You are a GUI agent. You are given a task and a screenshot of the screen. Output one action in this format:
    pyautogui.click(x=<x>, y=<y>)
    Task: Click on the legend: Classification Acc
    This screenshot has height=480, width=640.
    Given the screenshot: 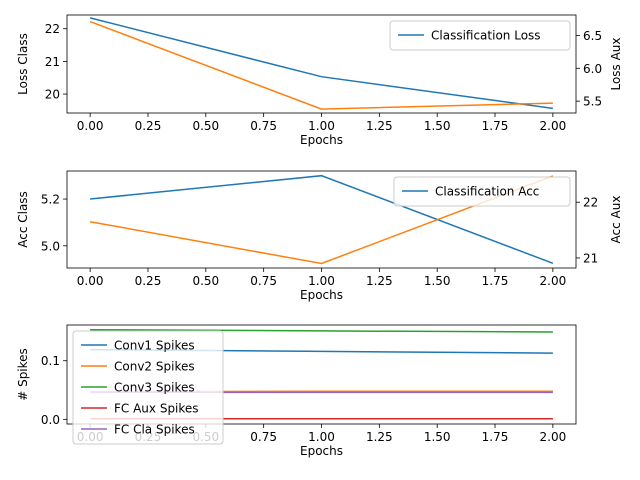 What is the action you would take?
    pyautogui.click(x=482, y=191)
    